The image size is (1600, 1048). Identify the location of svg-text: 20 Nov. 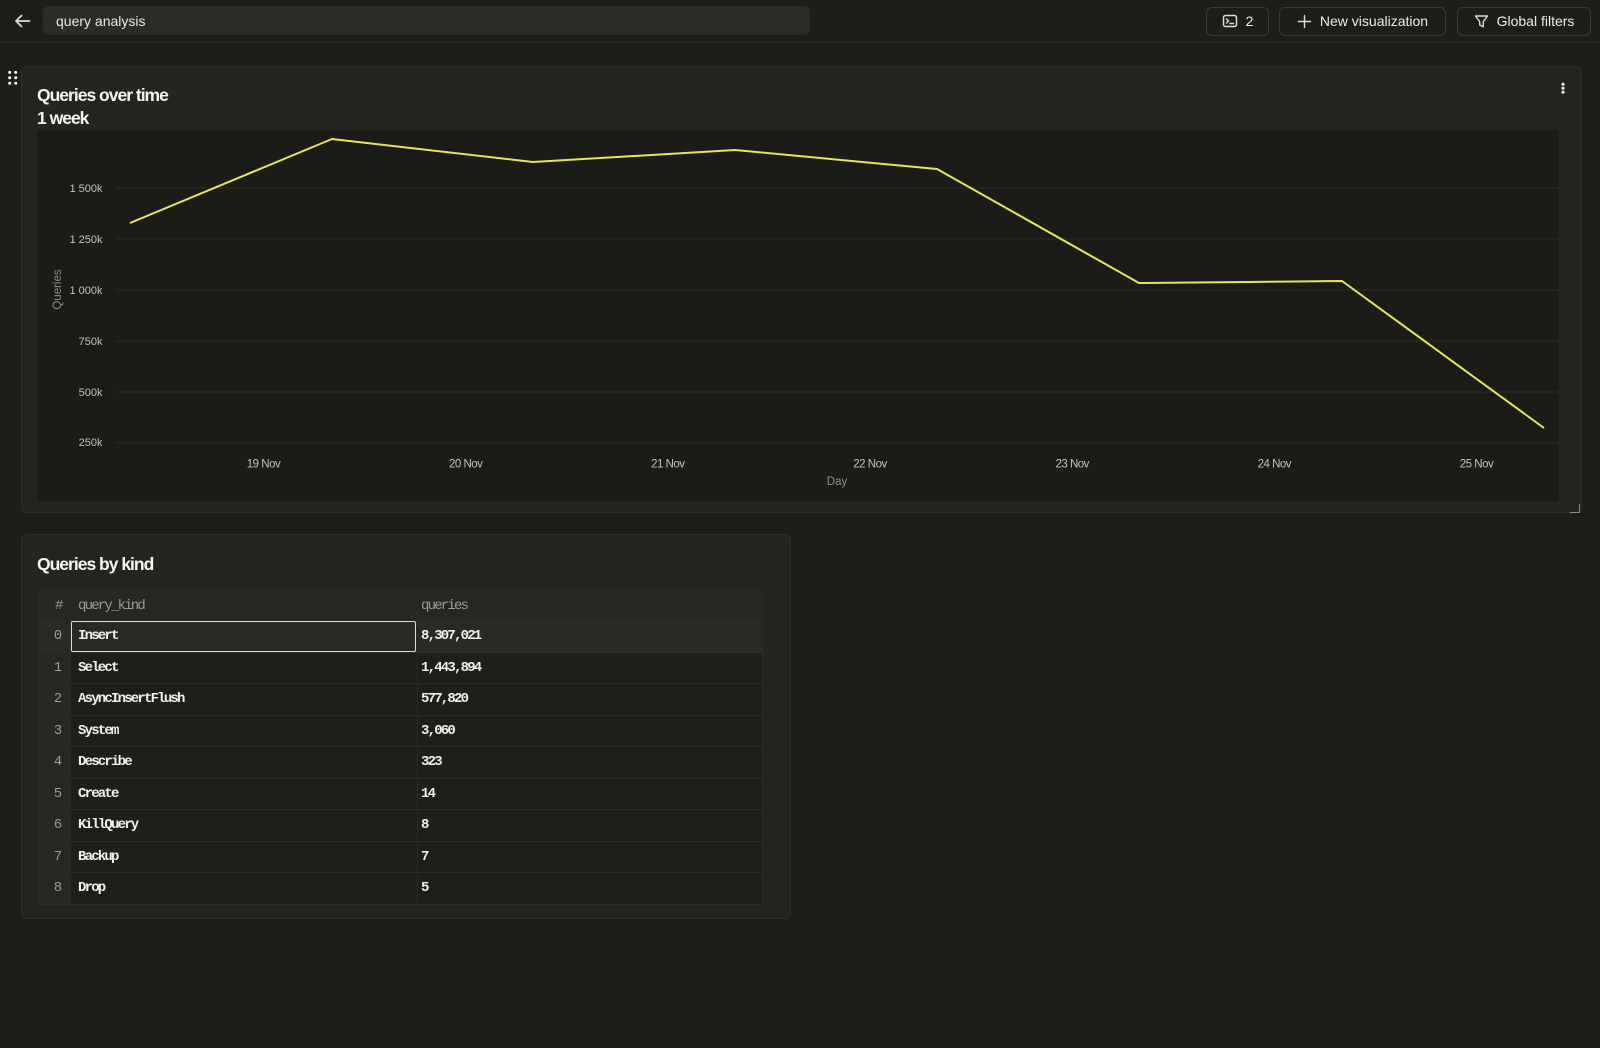
(466, 465).